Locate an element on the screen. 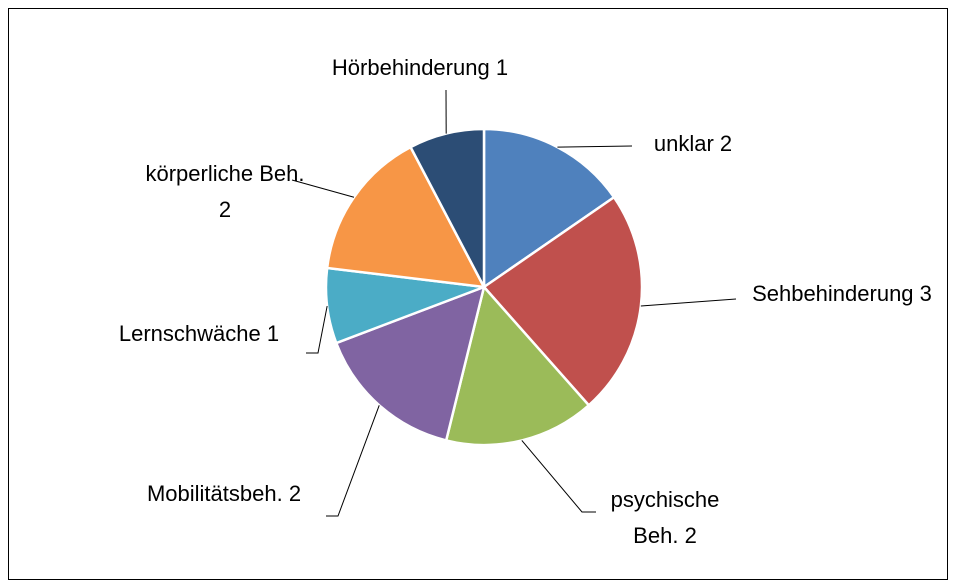 The image size is (956, 581). category-label: unklar is located at coordinates (683, 143).